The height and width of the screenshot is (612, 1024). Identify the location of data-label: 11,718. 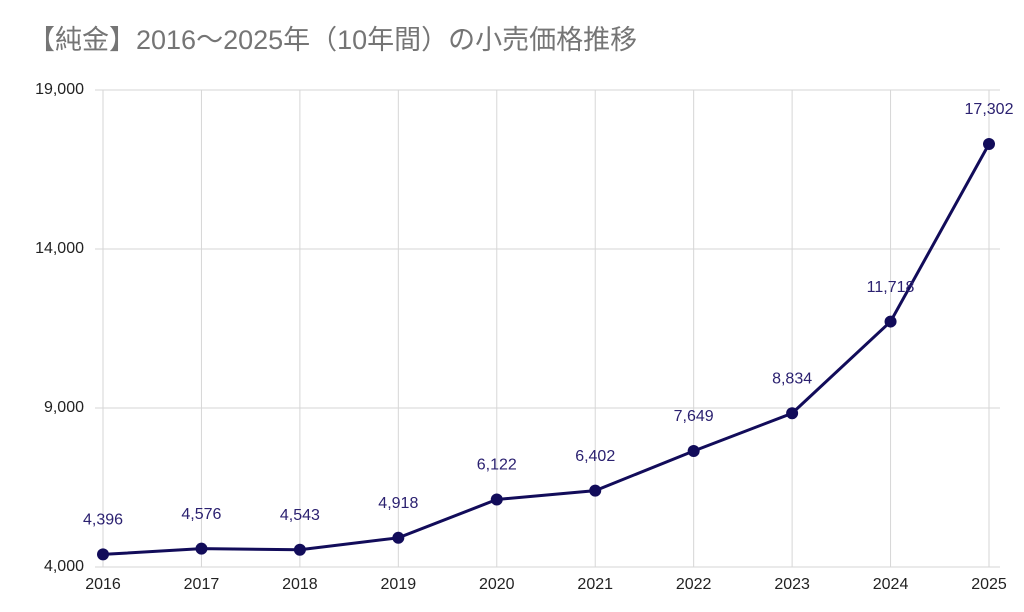
(891, 287).